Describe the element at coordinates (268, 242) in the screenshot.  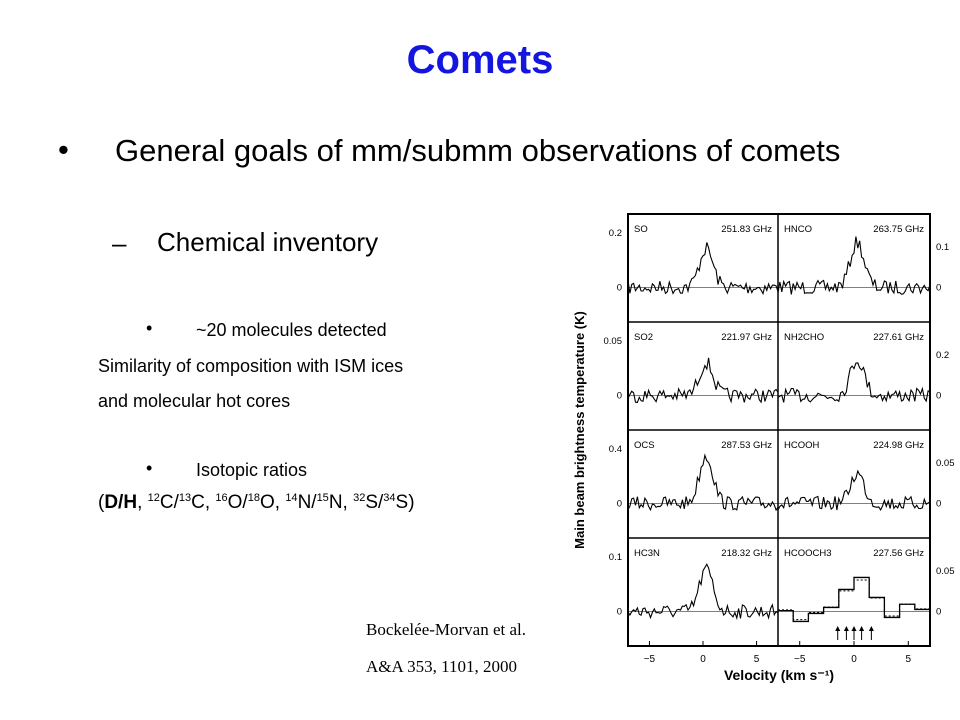
I see `subgoal-text: Chemical inventory` at that location.